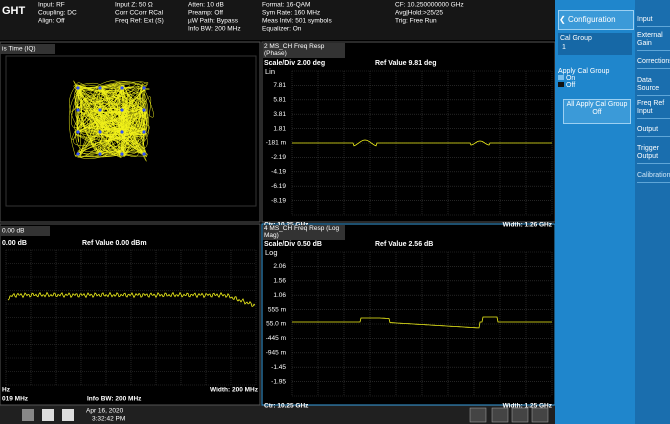 The width and height of the screenshot is (670, 424). What do you see at coordinates (13, 231) in the screenshot?
I see `window-title: 0.00 dB` at bounding box center [13, 231].